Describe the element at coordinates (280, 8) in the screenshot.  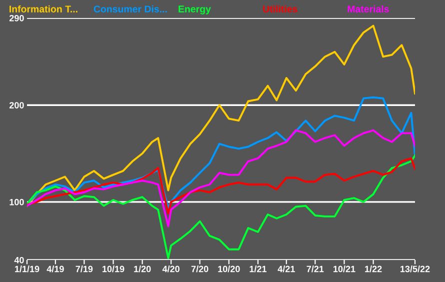
I see `text: Utilities` at that location.